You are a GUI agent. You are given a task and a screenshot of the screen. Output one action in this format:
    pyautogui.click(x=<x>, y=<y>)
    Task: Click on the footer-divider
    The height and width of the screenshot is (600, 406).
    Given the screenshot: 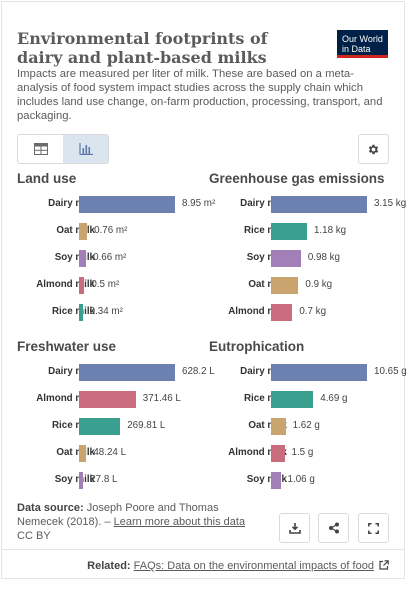 What is the action you would take?
    pyautogui.click(x=203, y=549)
    